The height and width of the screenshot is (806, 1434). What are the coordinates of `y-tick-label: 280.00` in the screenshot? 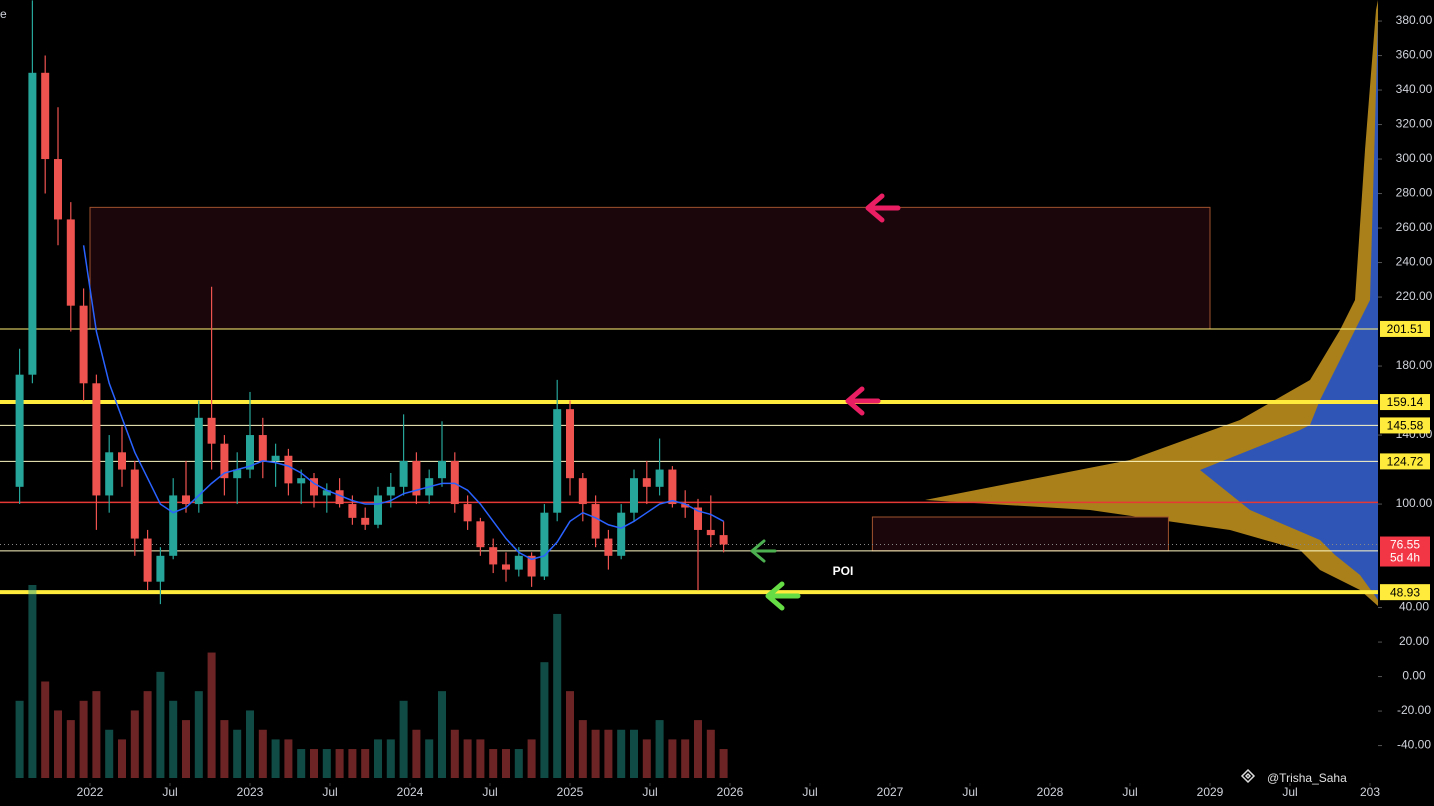 It's located at (1414, 193).